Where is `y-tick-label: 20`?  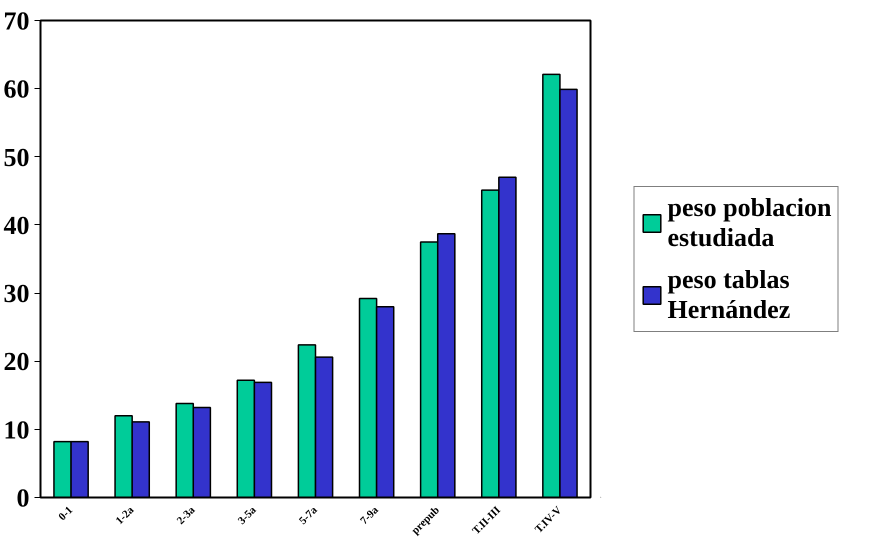
y-tick-label: 20 is located at coordinates (17, 361).